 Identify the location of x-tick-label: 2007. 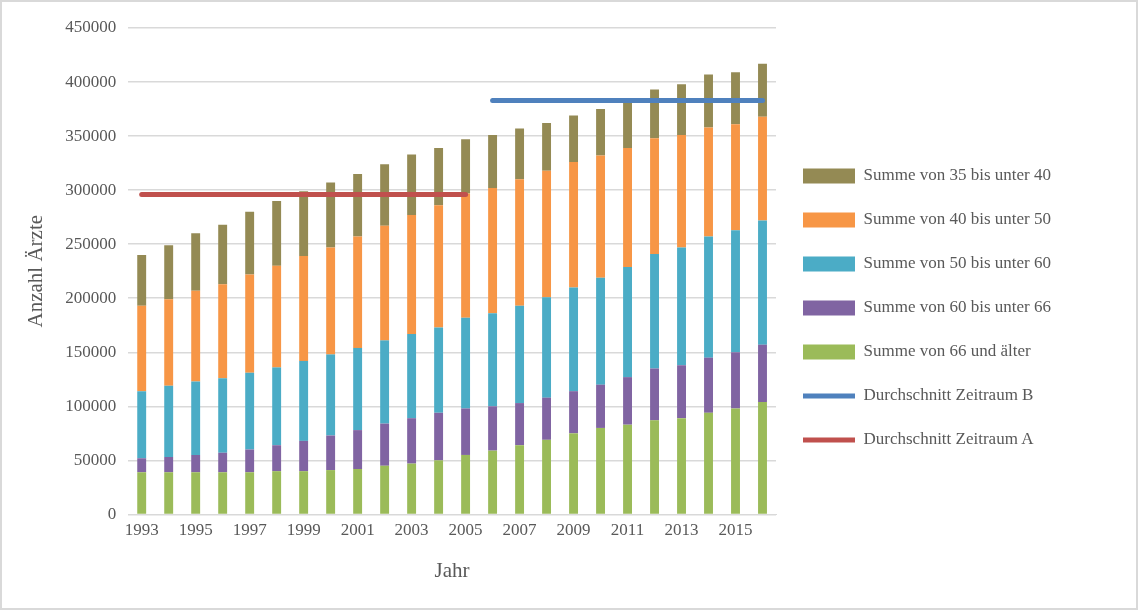
(520, 530).